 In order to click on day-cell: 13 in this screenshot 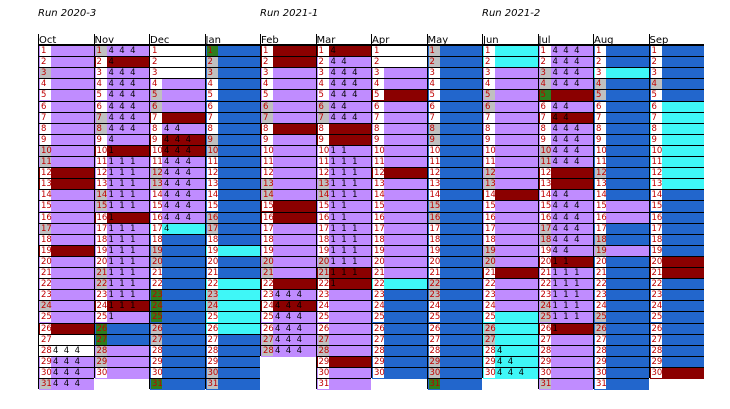, I will do `click(232, 184)`.